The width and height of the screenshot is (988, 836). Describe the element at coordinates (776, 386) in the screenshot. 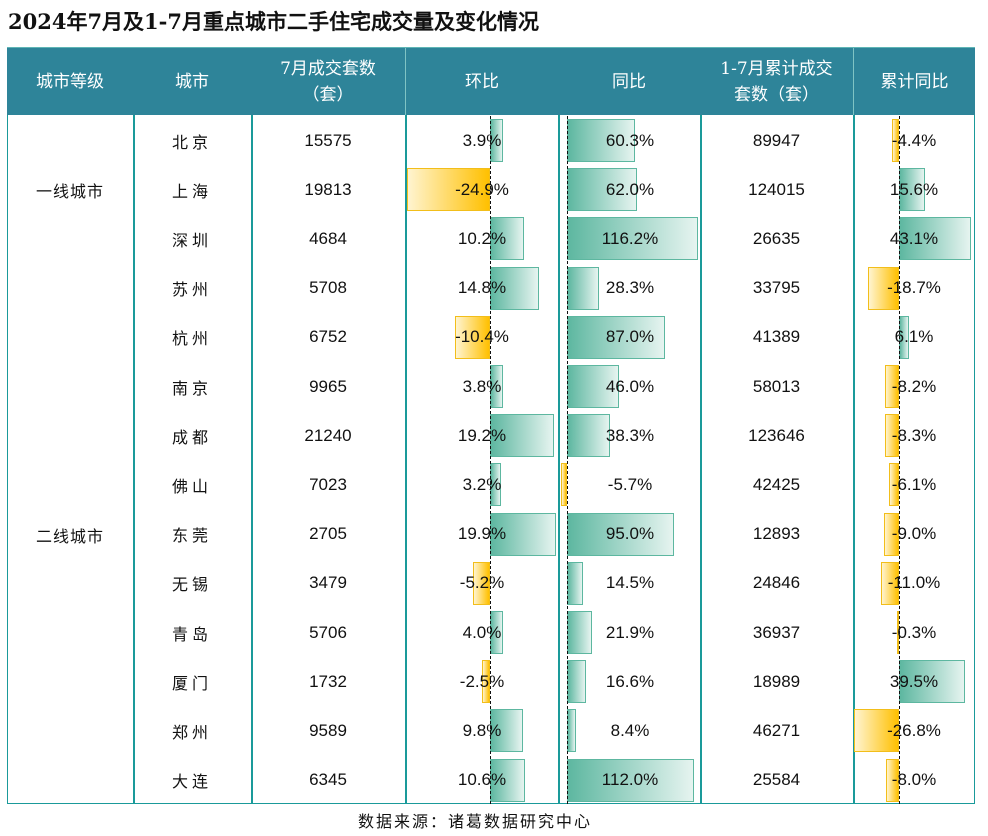

I see `cumulative-volume: 58013` at that location.